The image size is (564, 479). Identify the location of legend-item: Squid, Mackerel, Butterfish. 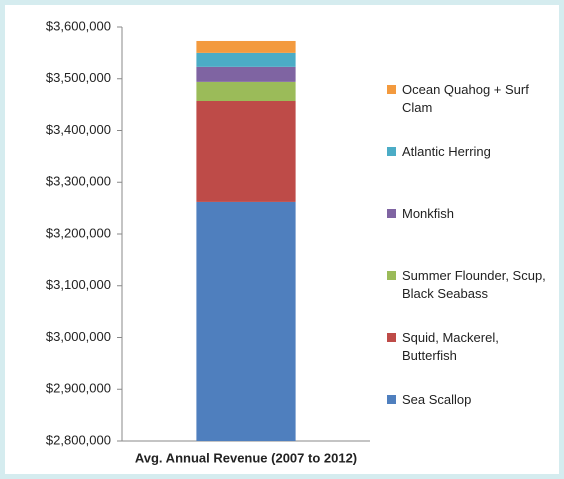
(467, 347).